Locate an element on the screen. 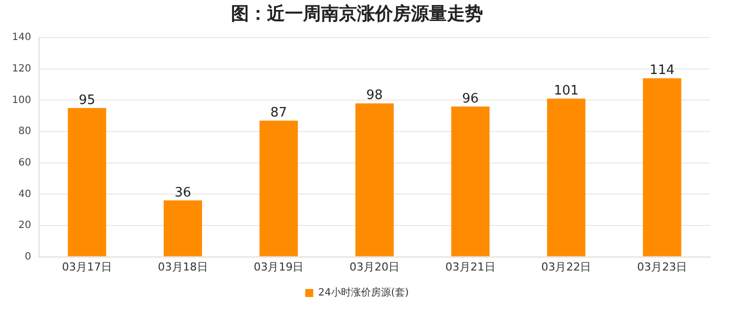  data-label: 98 is located at coordinates (374, 96).